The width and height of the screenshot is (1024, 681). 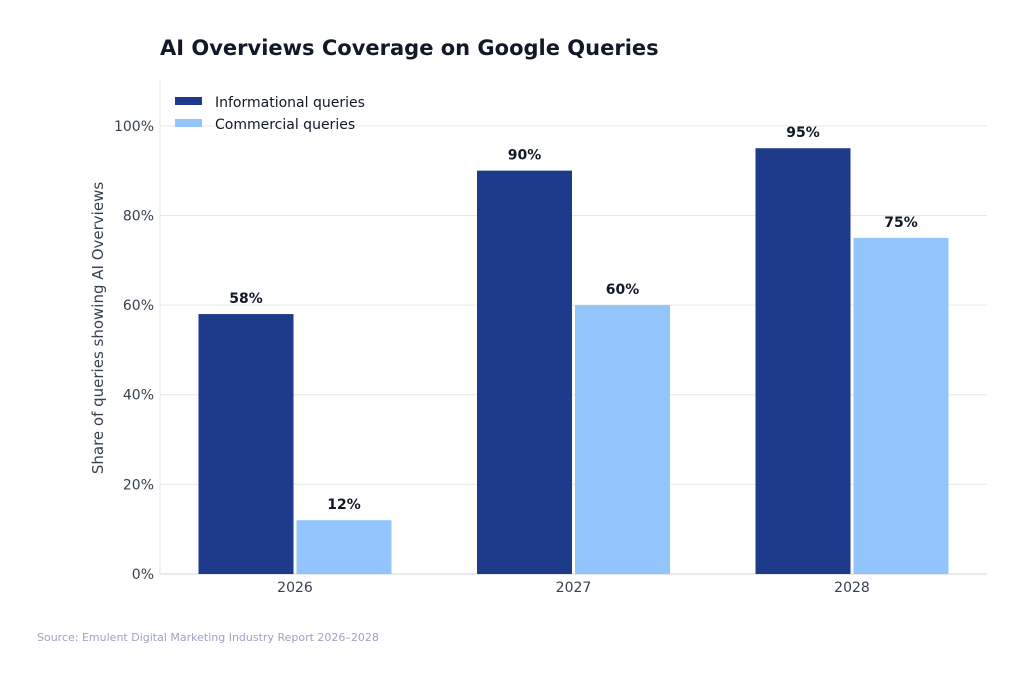 I want to click on legend-label-commercial: Commercial queries, so click(x=285, y=125).